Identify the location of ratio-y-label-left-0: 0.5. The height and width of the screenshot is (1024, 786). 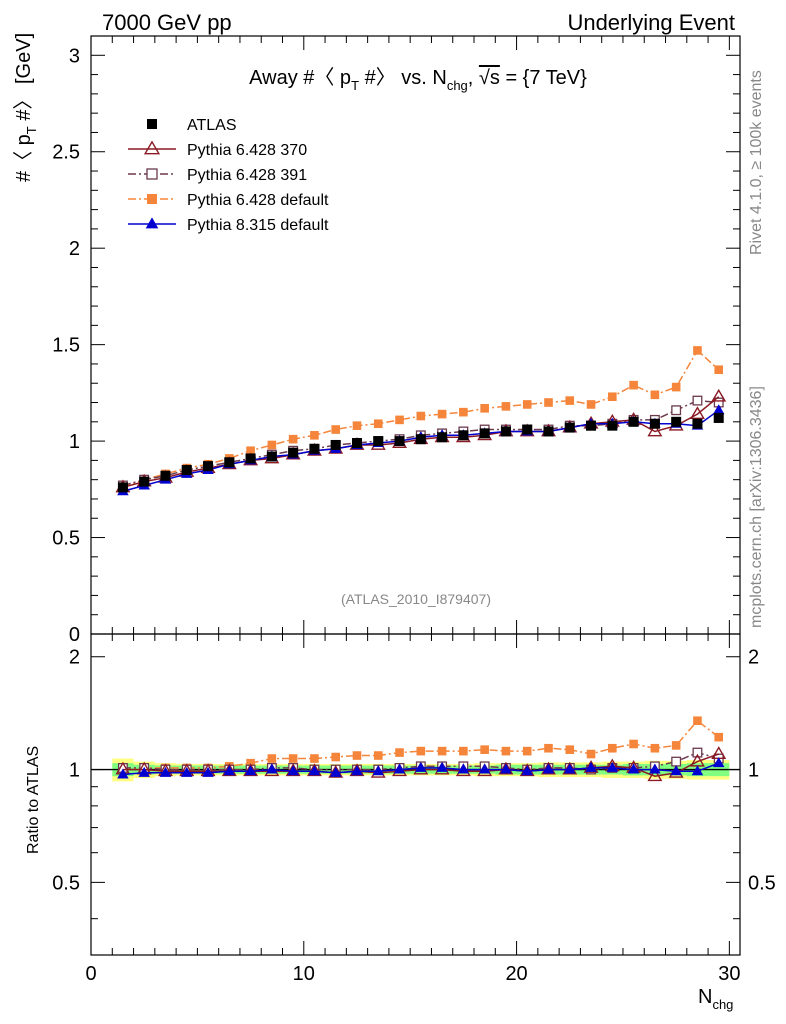
(66, 883).